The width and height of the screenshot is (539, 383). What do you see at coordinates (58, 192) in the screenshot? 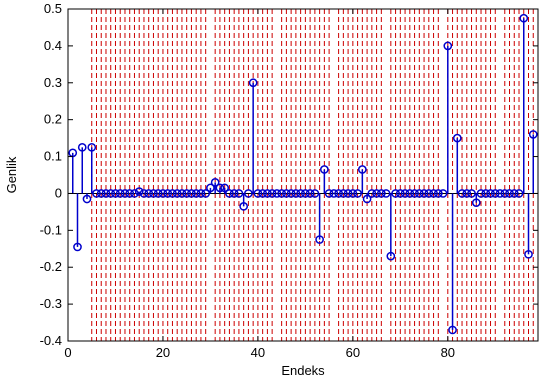
I see `y-tick-label: 0` at bounding box center [58, 192].